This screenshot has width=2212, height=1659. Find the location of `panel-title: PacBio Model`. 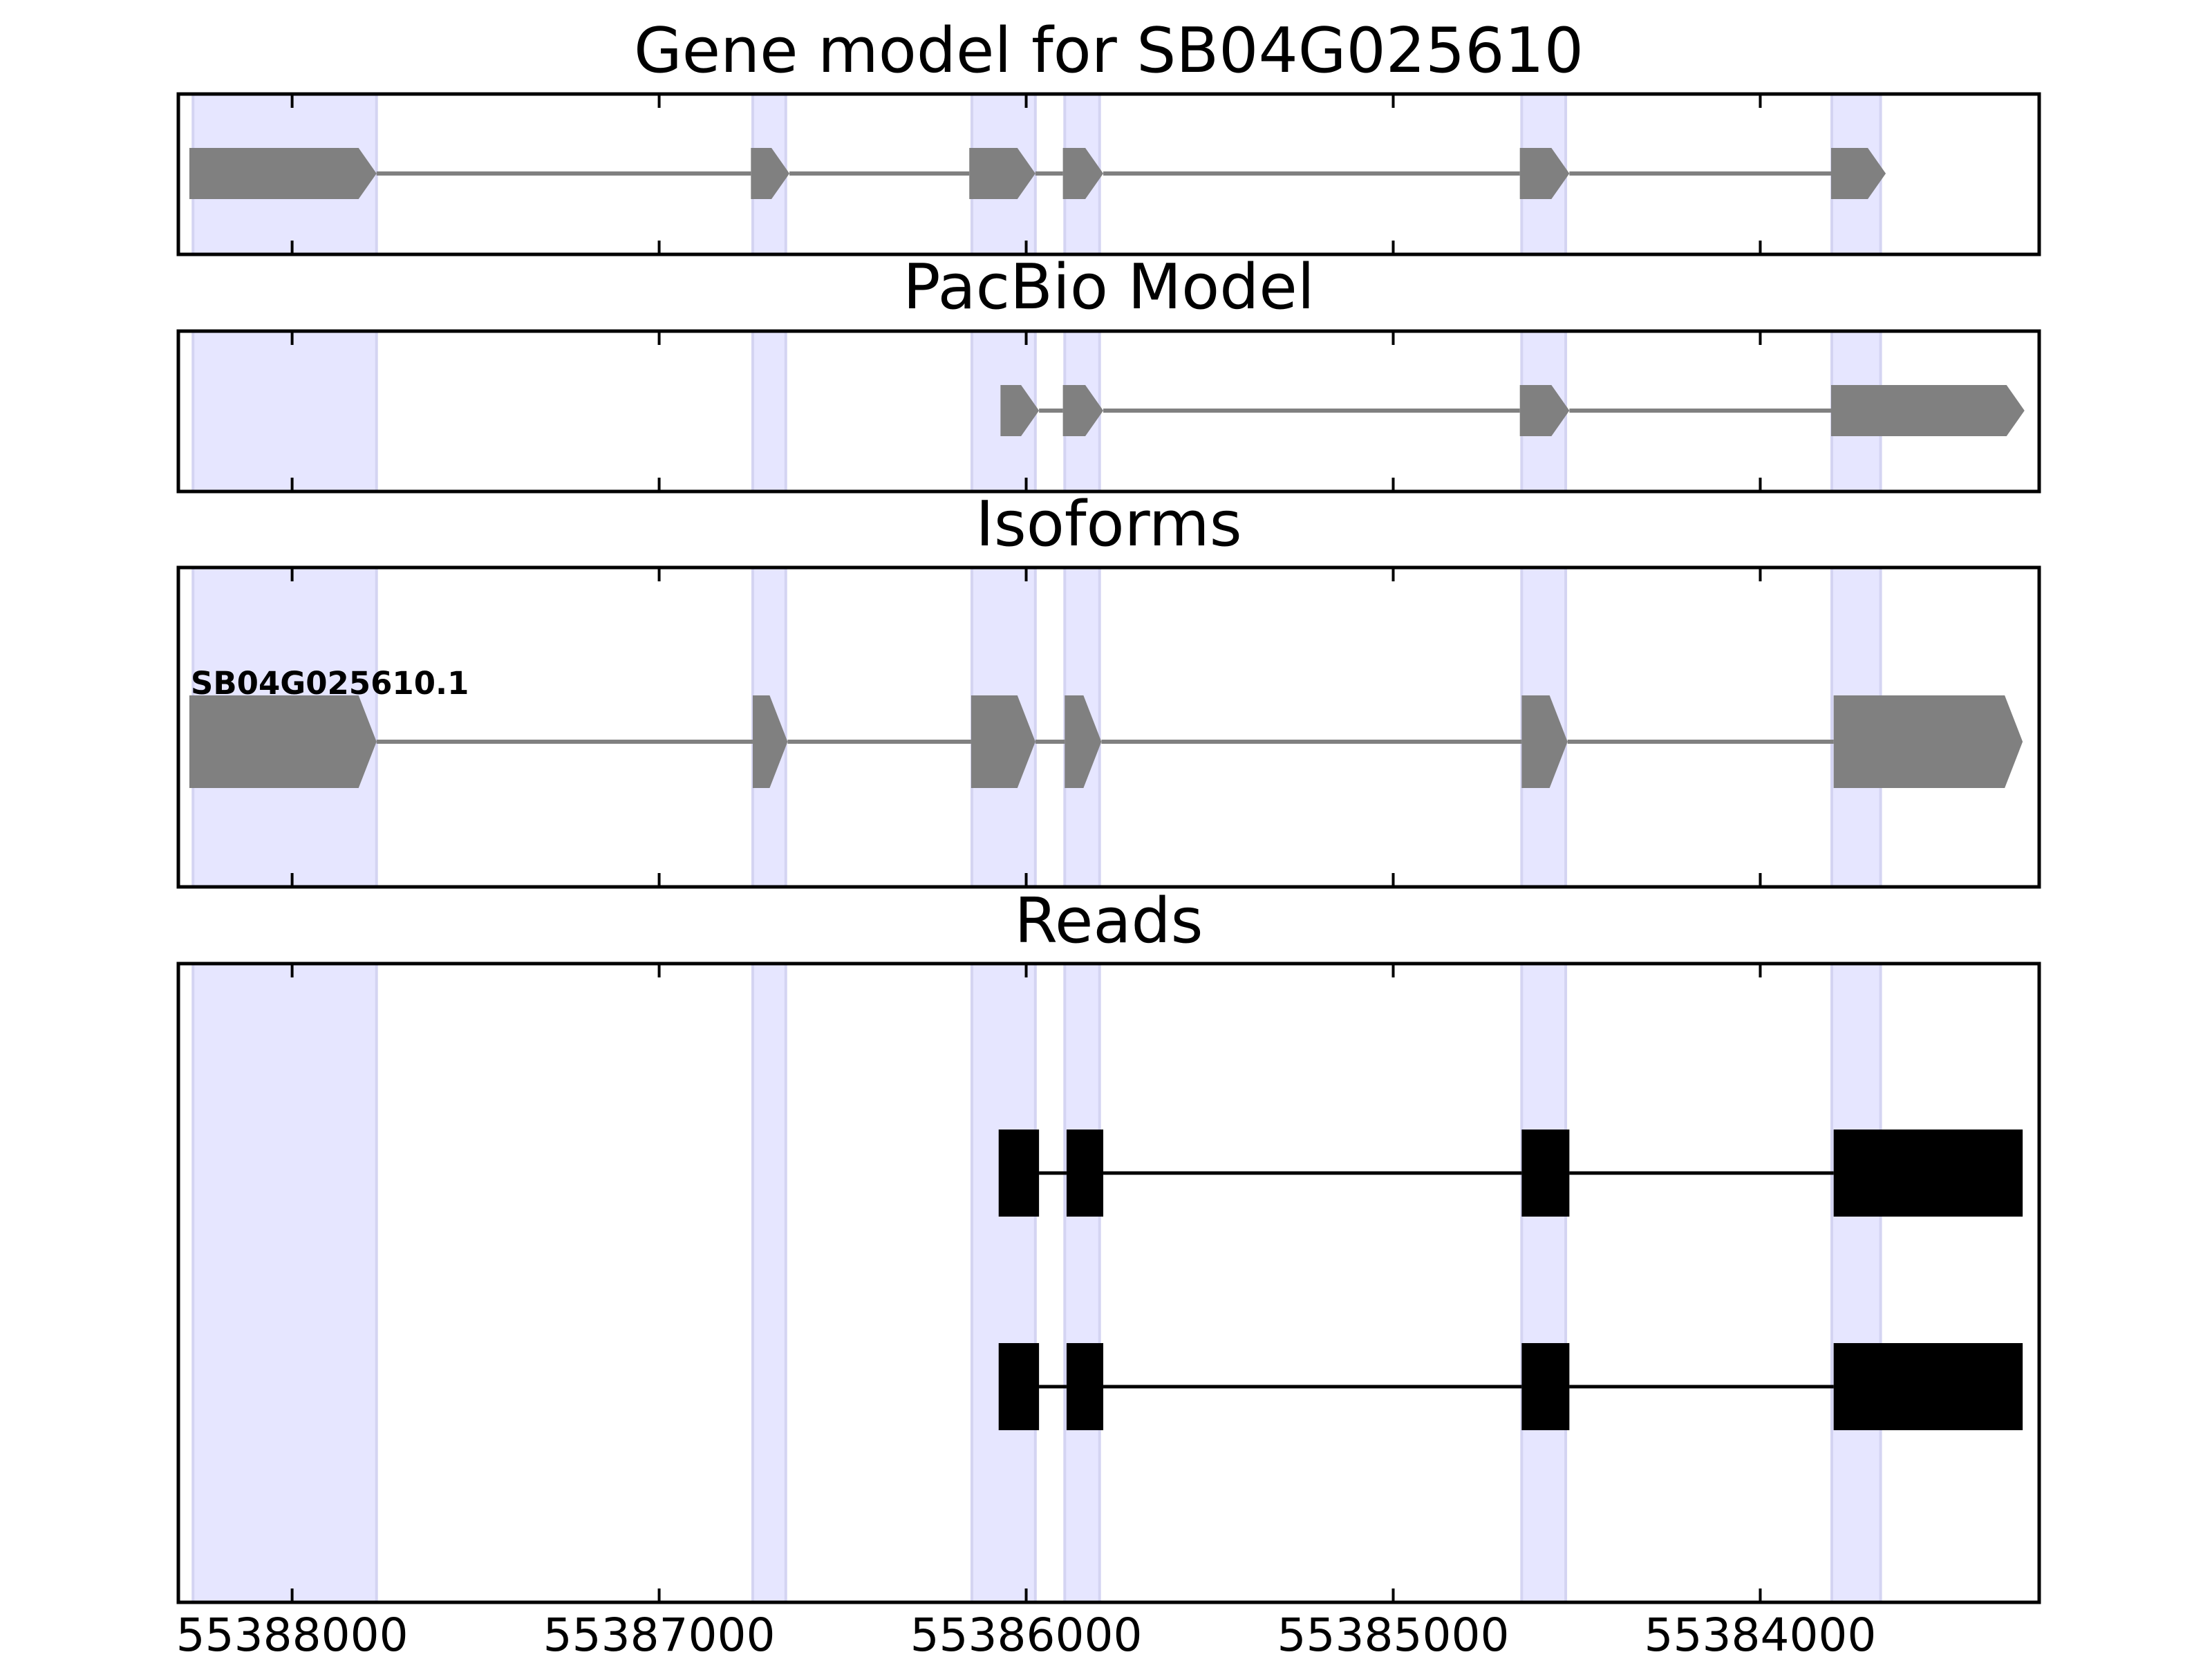

panel-title: PacBio Model is located at coordinates (1109, 287).